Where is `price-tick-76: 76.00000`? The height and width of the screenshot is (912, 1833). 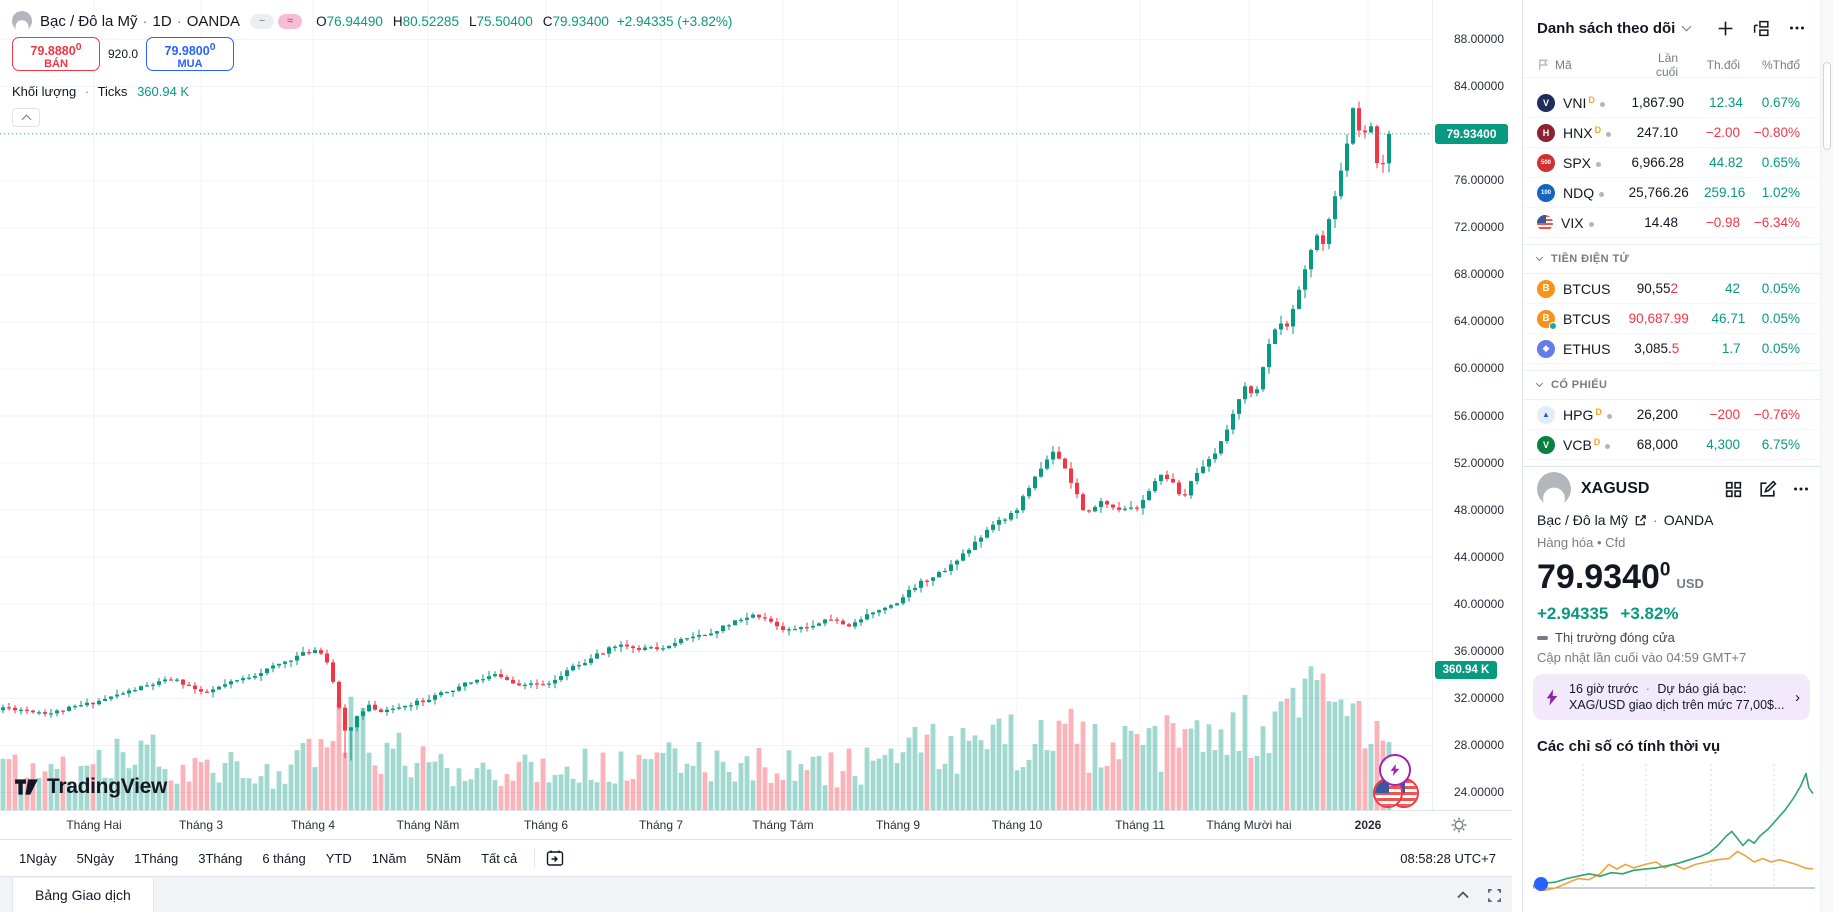
price-tick-76: 76.00000 is located at coordinates (1478, 180).